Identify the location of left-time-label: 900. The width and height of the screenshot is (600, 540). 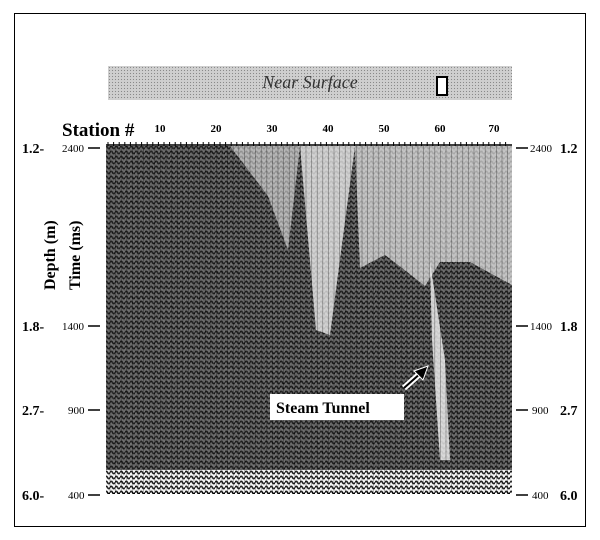
(76, 411).